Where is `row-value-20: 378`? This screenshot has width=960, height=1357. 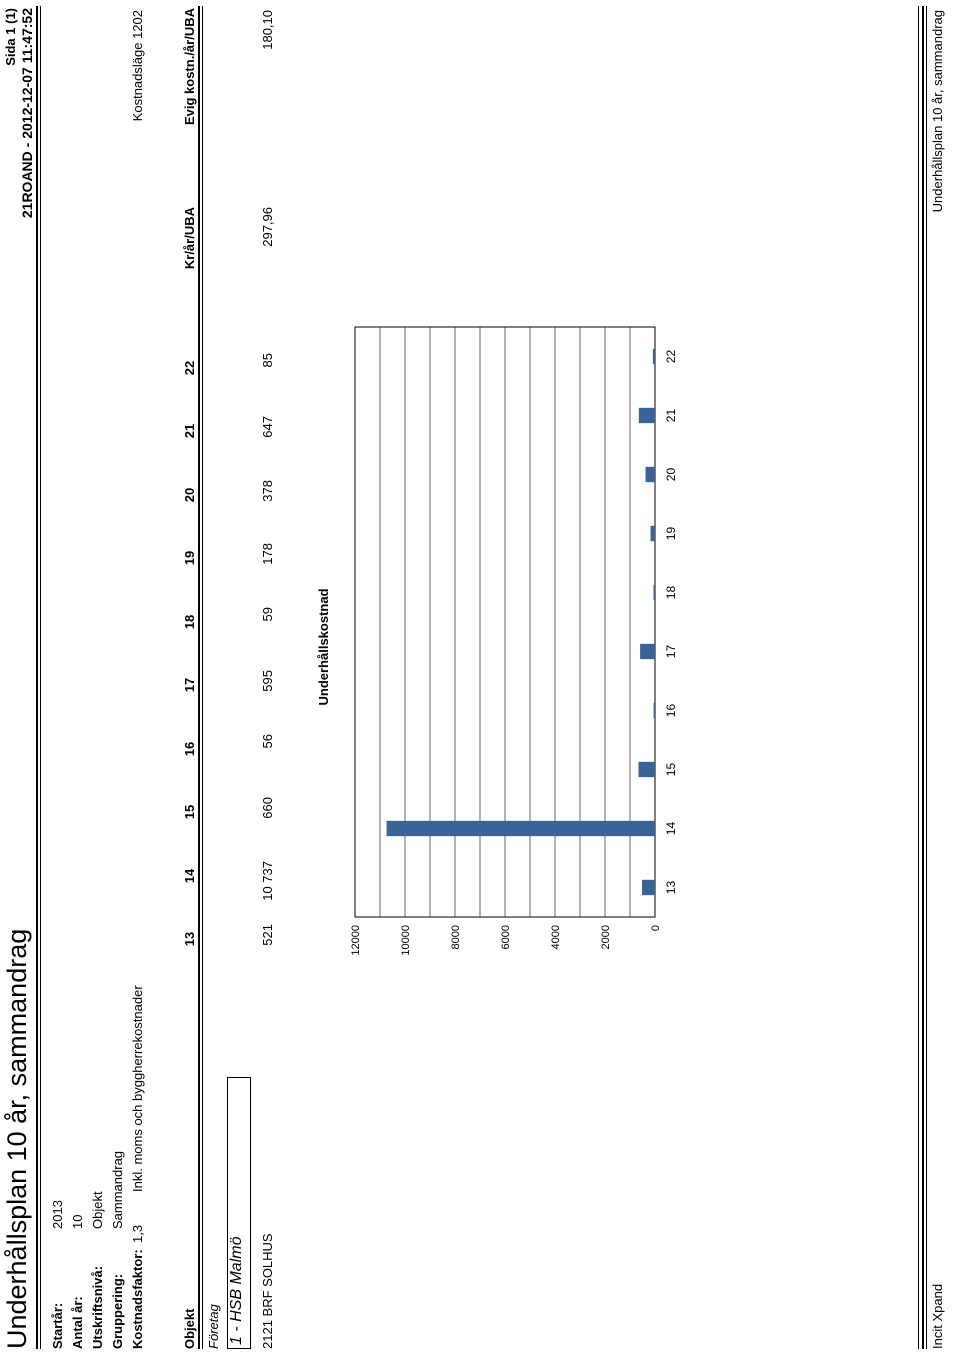
row-value-20: 378 is located at coordinates (267, 491).